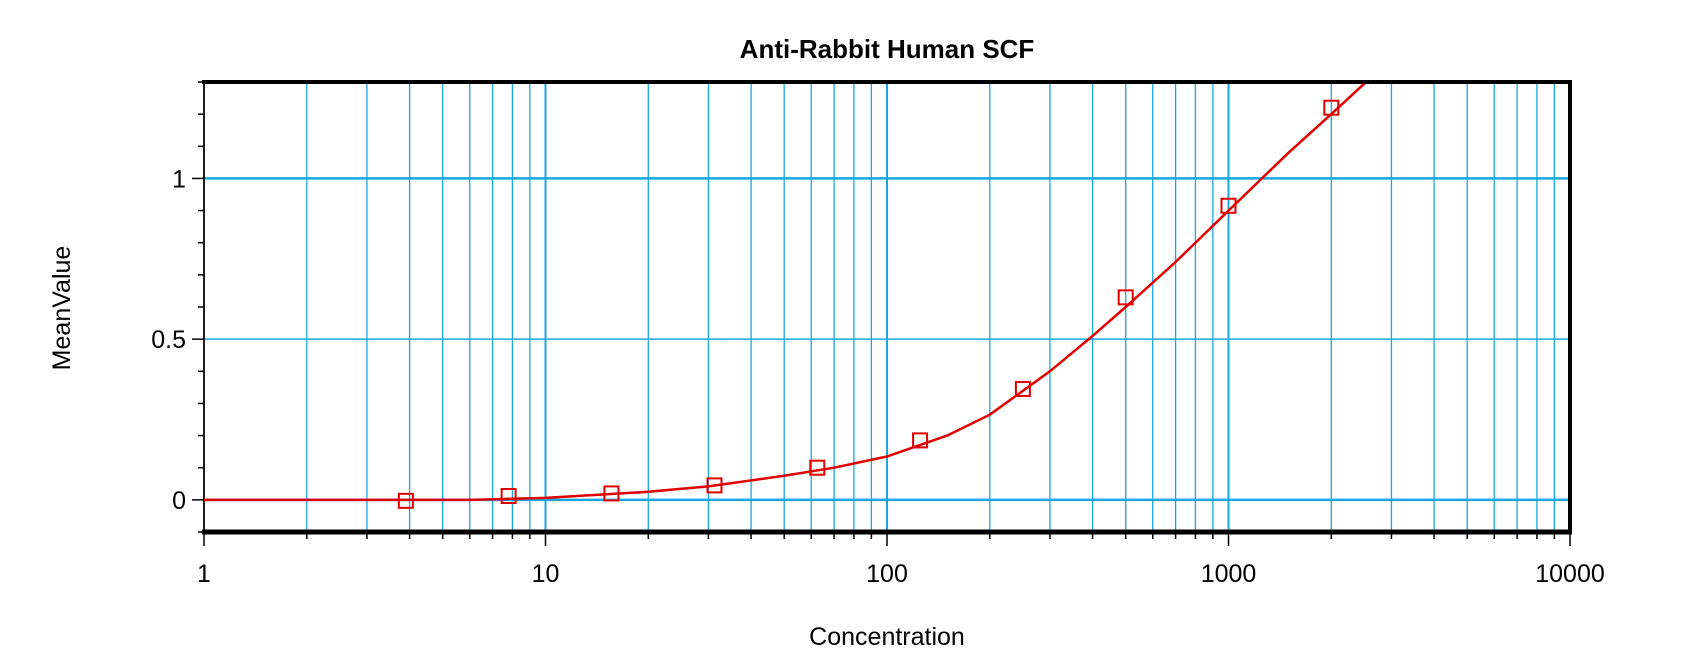  I want to click on y-tick-label: 1, so click(179, 179).